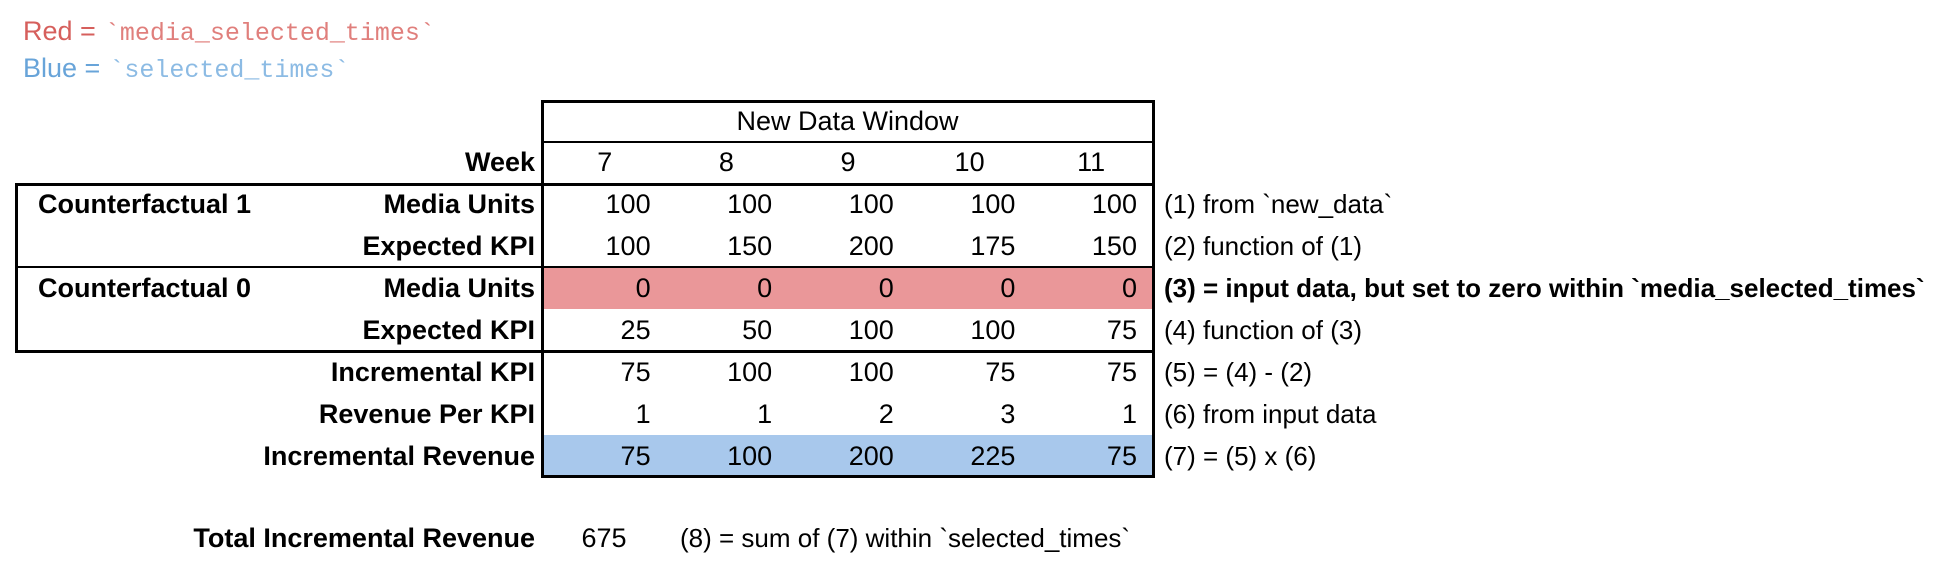 Image resolution: width=1960 pixels, height=574 pixels. I want to click on table-border-under-title, so click(847, 142).